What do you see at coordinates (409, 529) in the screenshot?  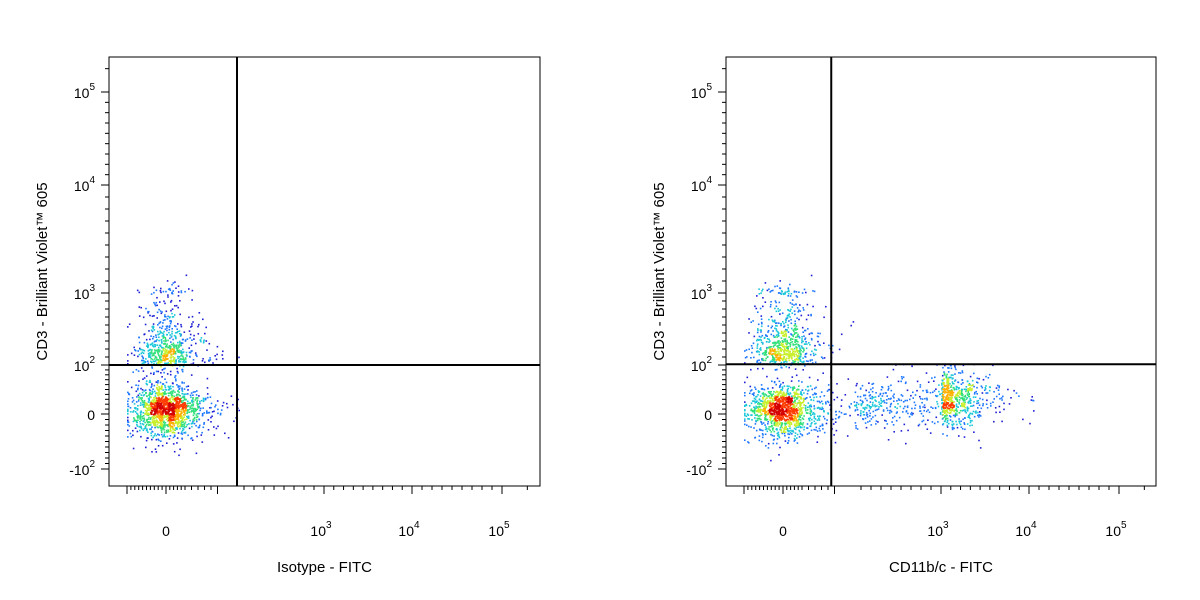 I see `x-tick-label: 104` at bounding box center [409, 529].